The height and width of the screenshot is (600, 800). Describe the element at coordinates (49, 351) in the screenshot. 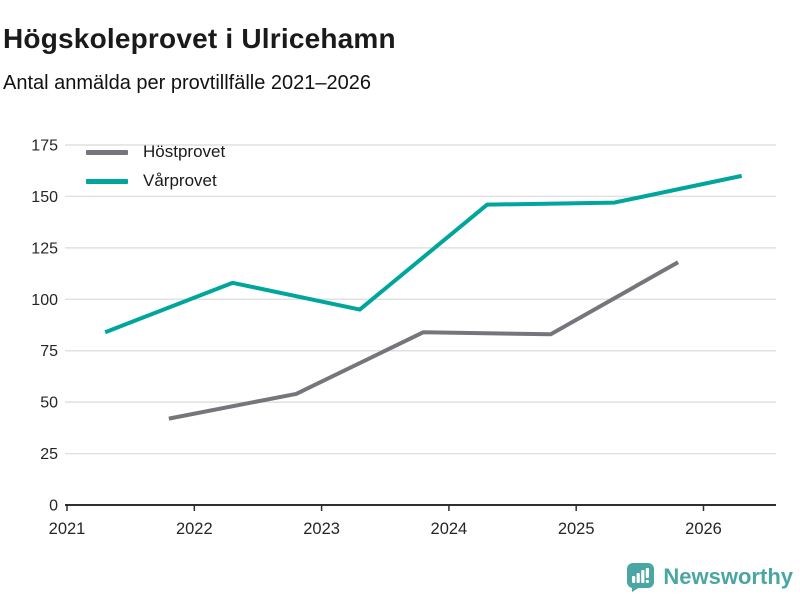

I see `y-tick-label: 75` at that location.